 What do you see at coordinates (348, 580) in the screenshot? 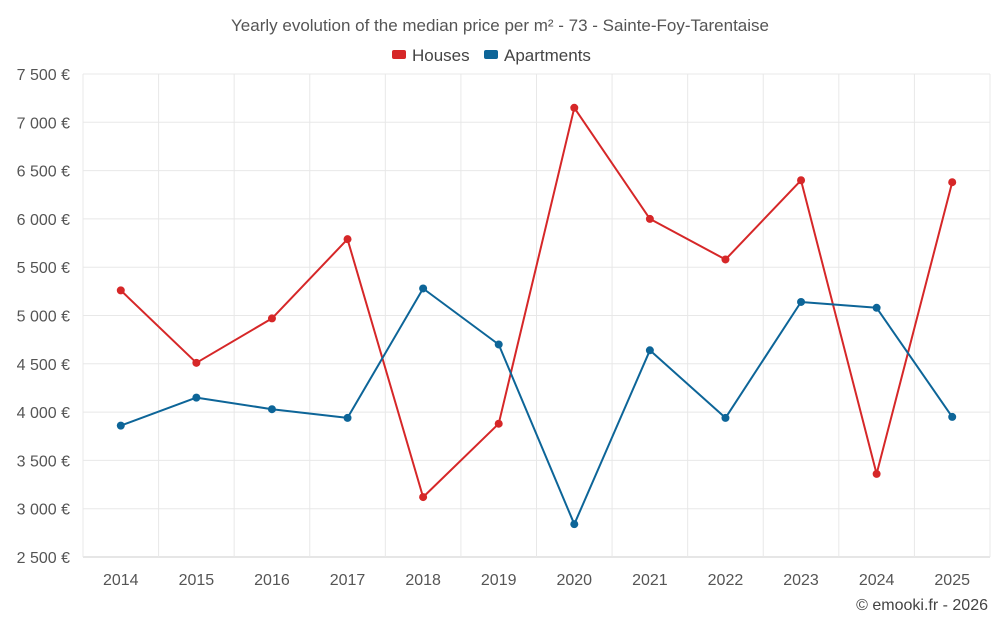
I see `x-tick-label: 2017` at bounding box center [348, 580].